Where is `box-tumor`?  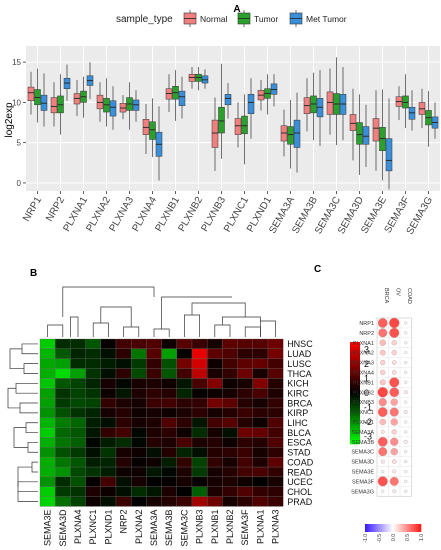 box-tumor is located at coordinates (290, 135).